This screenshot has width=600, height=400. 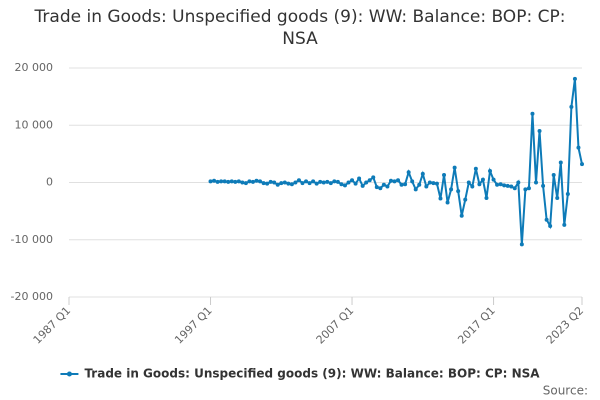 What do you see at coordinates (52, 325) in the screenshot?
I see `x-tick-label: 1987 Q1` at bounding box center [52, 325].